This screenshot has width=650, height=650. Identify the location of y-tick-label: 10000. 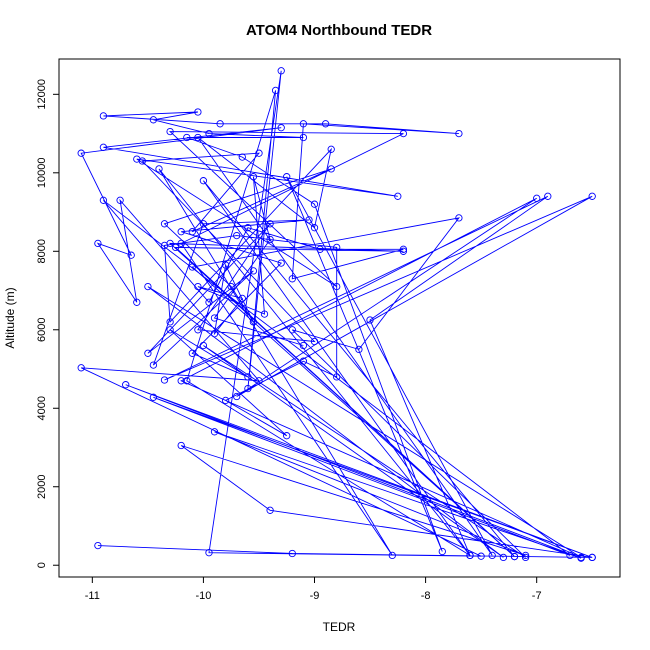
(42, 173).